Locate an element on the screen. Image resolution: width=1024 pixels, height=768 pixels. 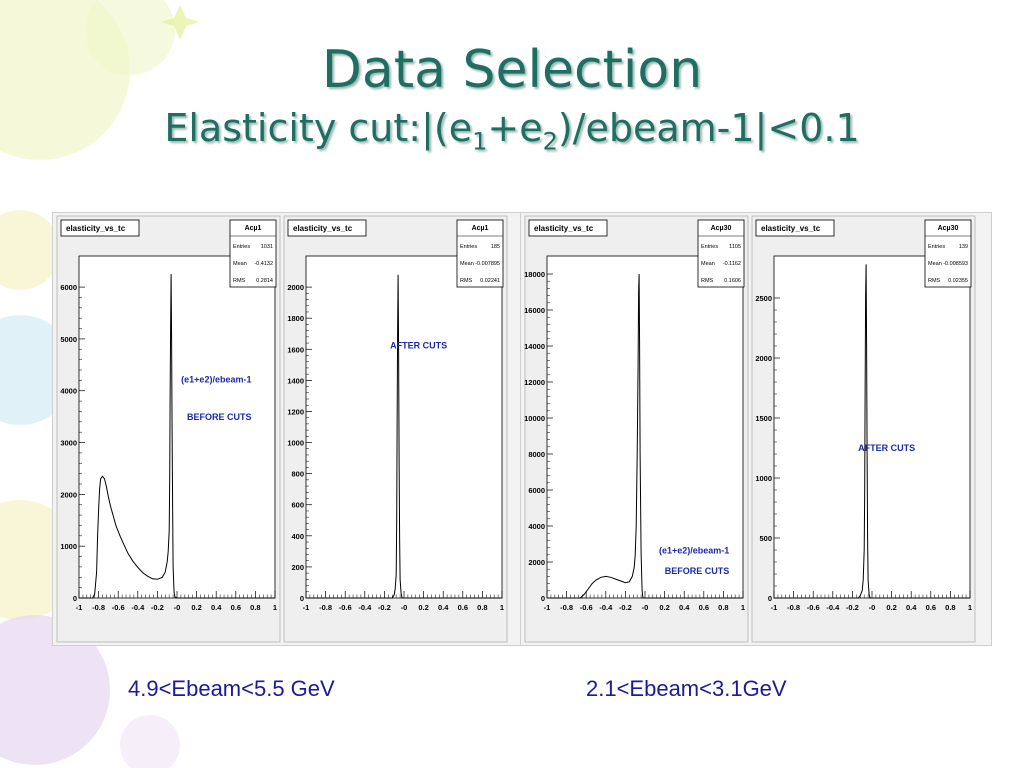
stats-box is located at coordinates (480, 253).